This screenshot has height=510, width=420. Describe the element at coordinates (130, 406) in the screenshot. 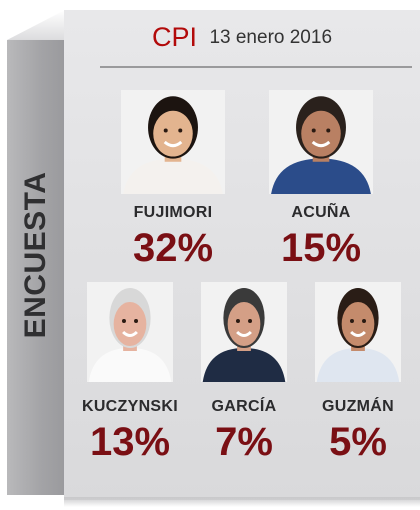

I see `candidate-name: KUCZYNSKI` at that location.